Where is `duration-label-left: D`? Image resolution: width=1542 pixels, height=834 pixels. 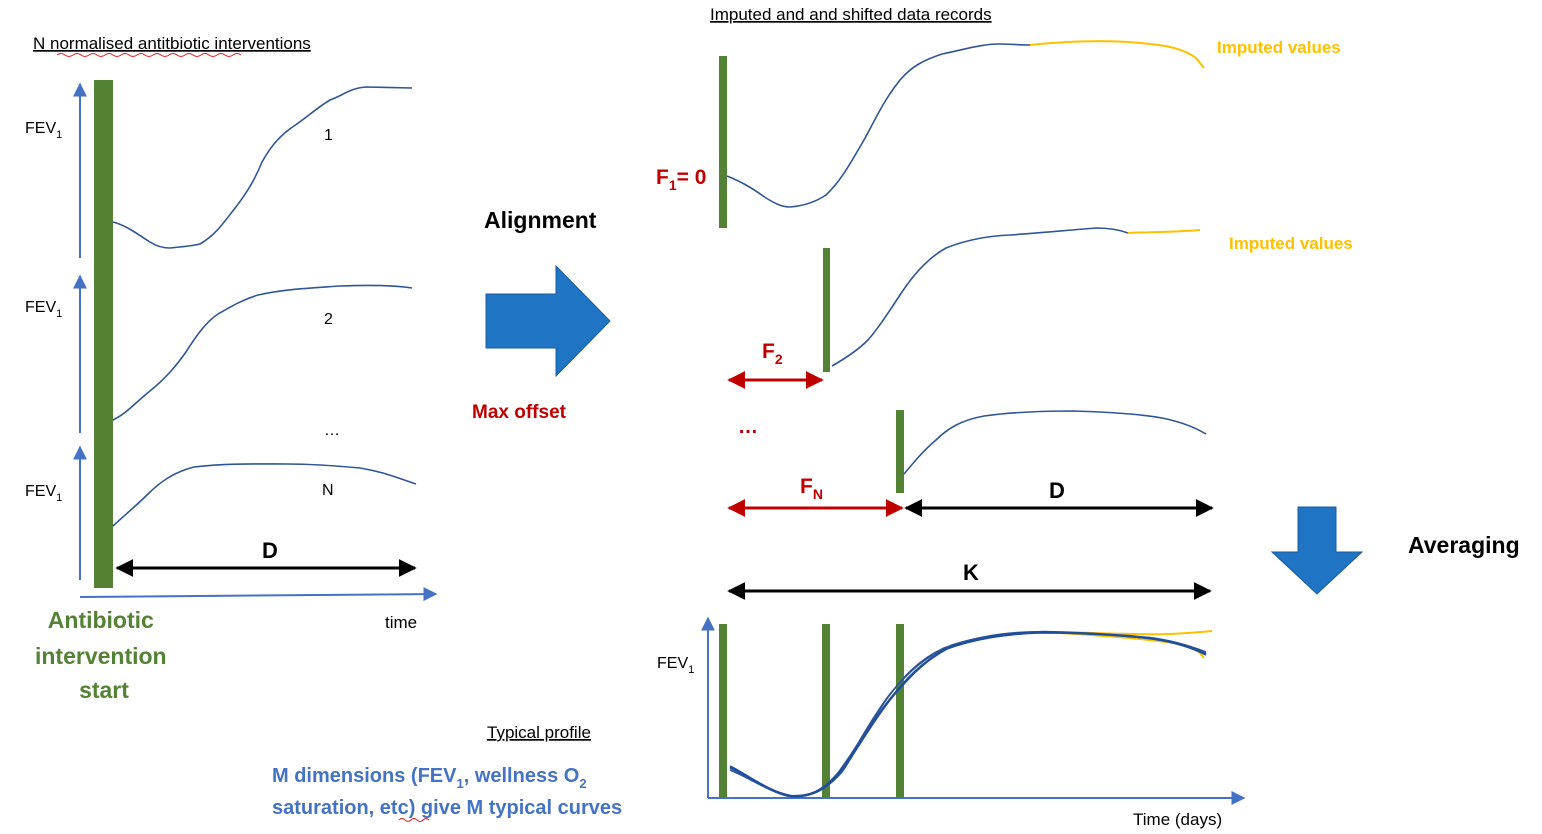 duration-label-left: D is located at coordinates (270, 550).